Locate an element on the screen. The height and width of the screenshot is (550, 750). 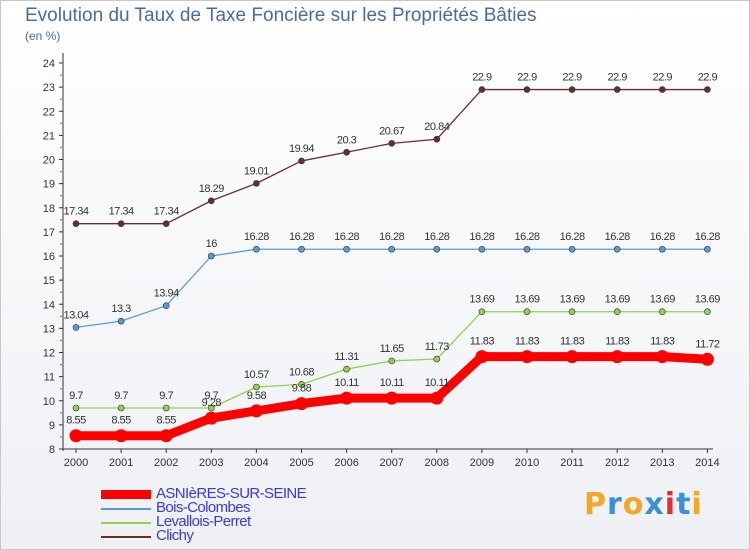
y-tick-label: 22 is located at coordinates (49, 112).